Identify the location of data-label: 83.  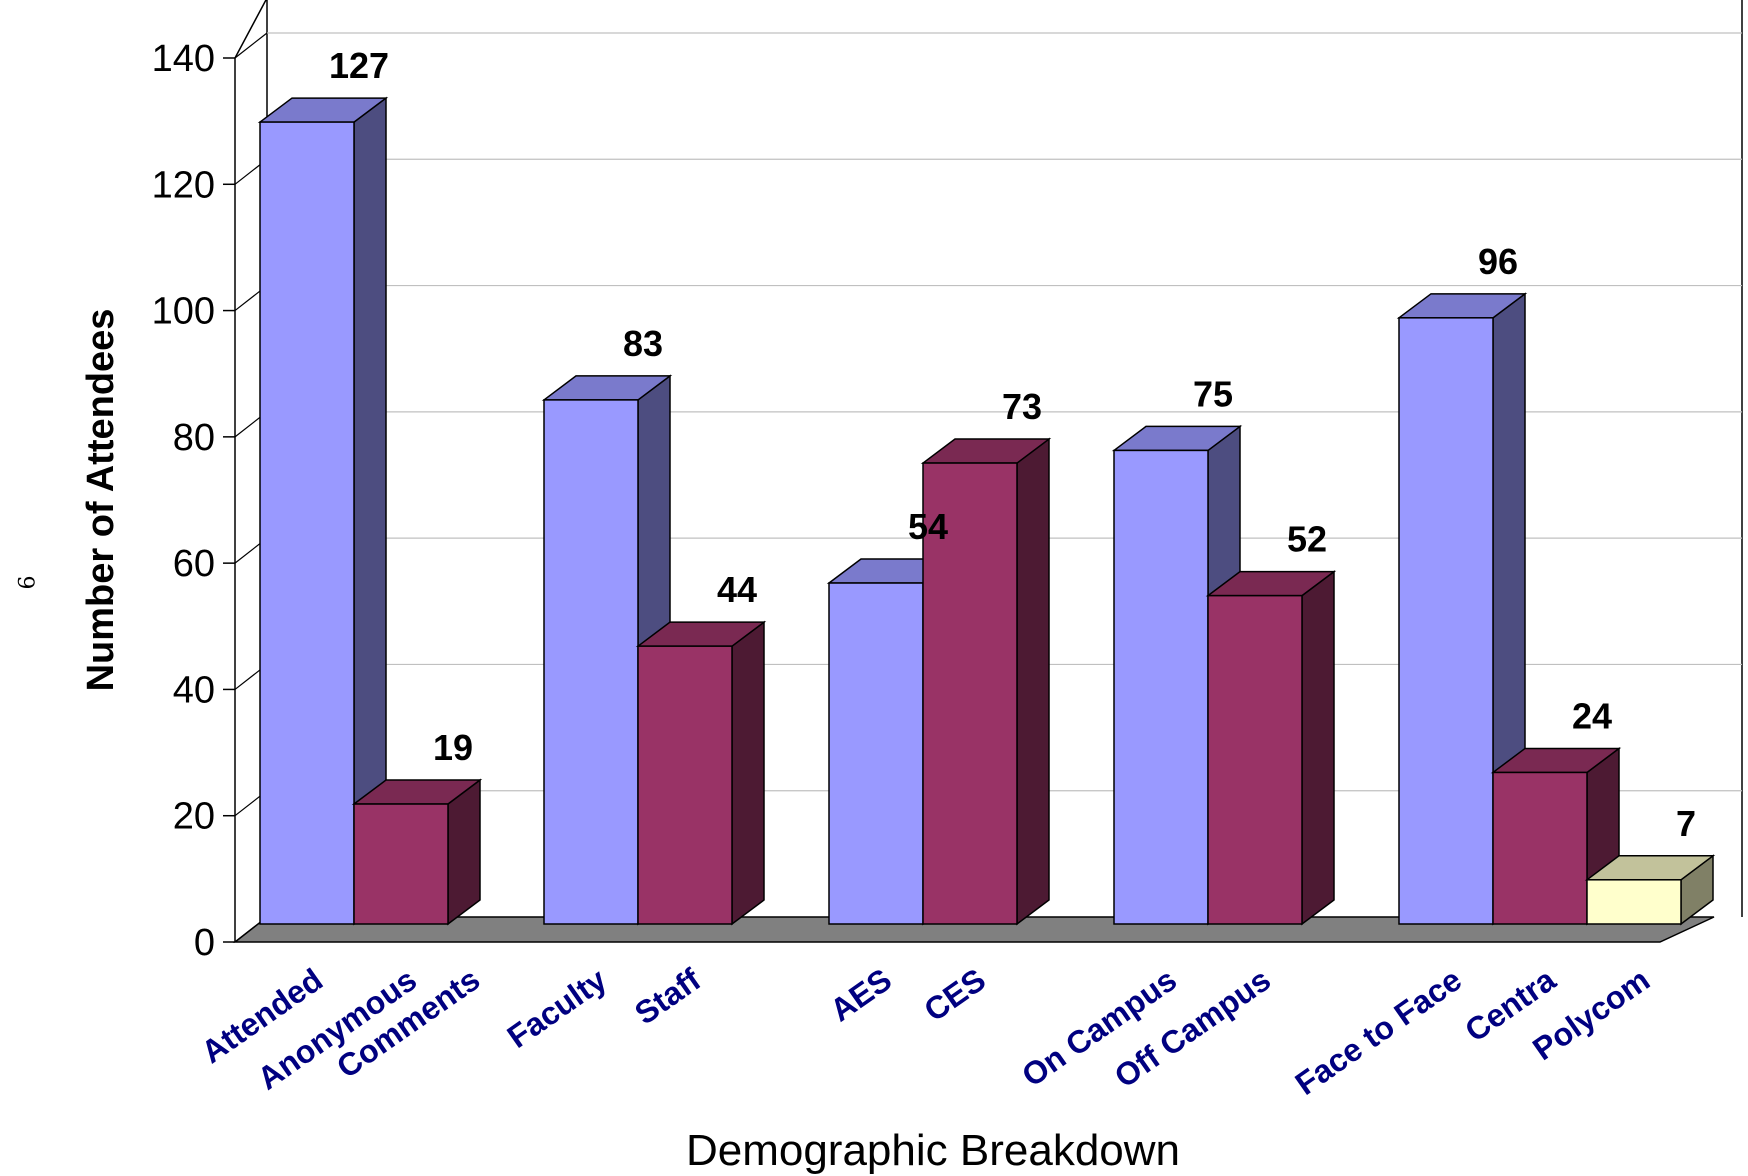
(643, 343).